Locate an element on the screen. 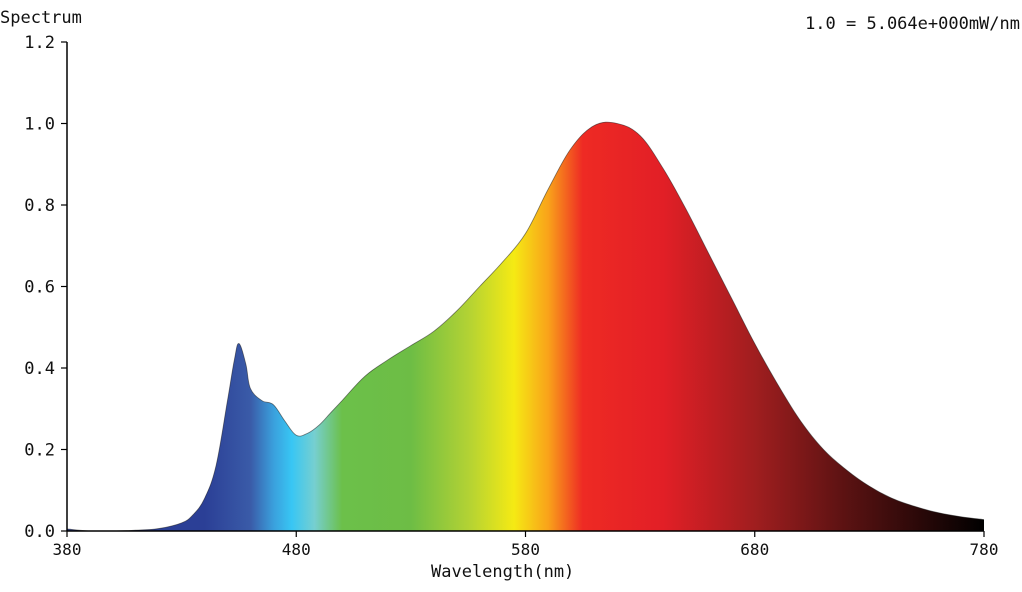 The image size is (1022, 592). y-tick-label: 0.0 is located at coordinates (39, 532).